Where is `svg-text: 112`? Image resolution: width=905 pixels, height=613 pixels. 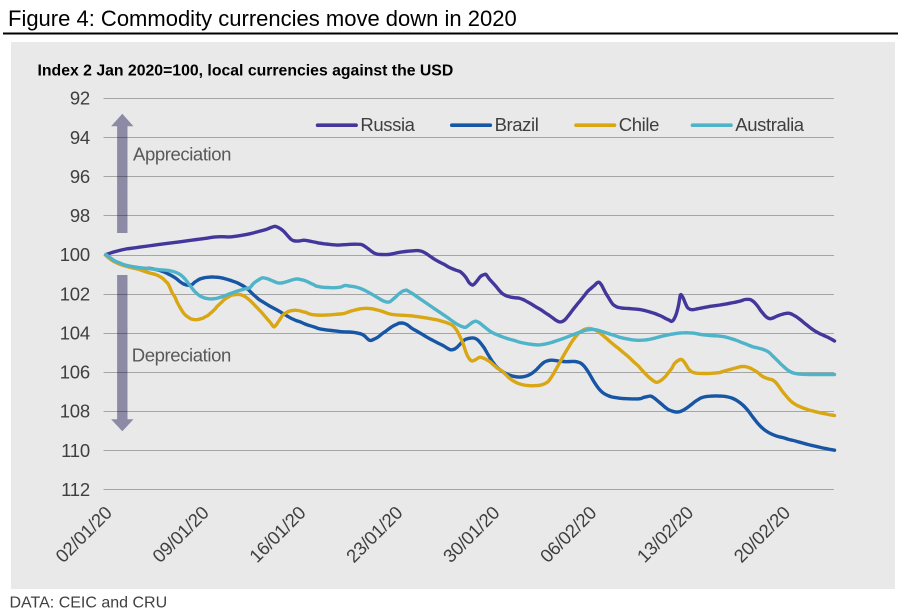 svg-text: 112 is located at coordinates (75, 489).